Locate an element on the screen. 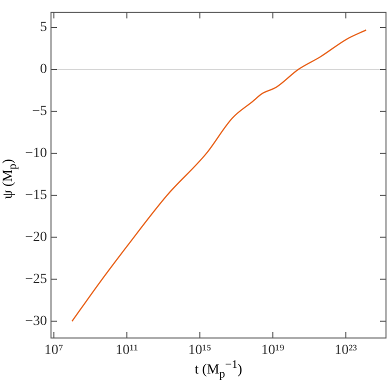  y-tick-label: −20 is located at coordinates (36, 237).